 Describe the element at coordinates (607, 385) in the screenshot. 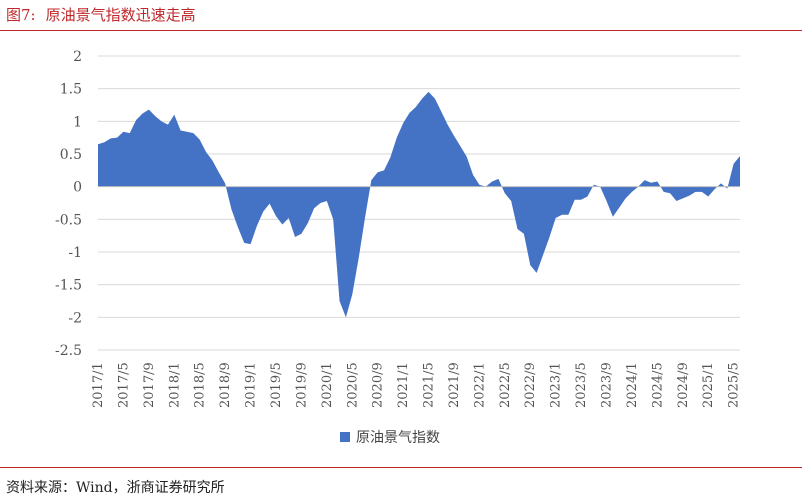

I see `x-tick-label: 2023/9` at that location.